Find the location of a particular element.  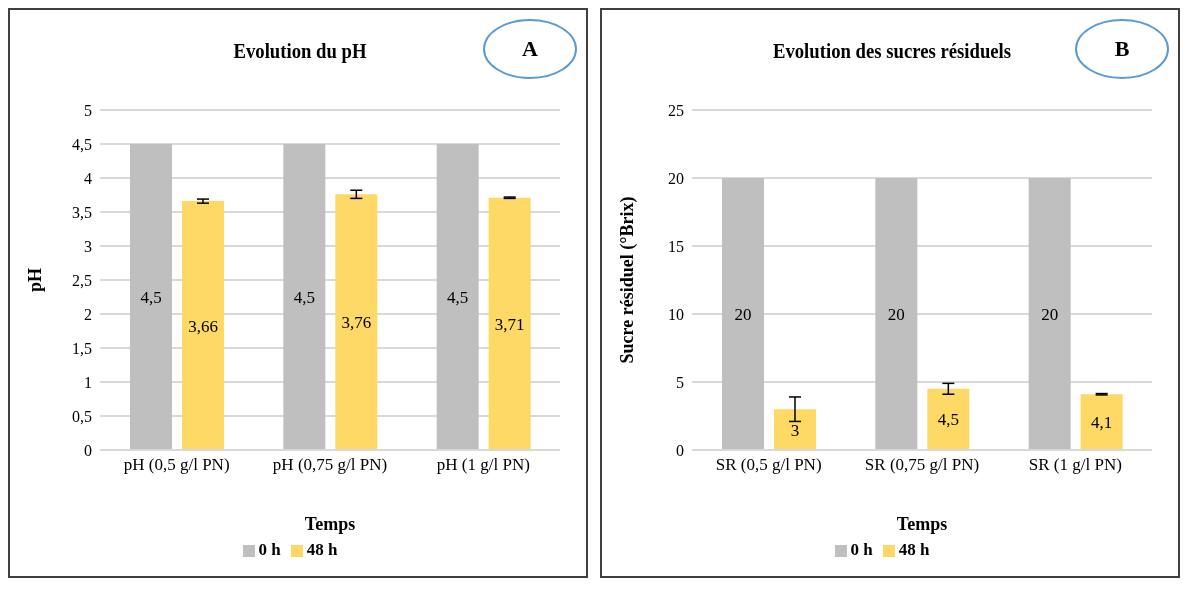

data-label: 3,66 is located at coordinates (203, 326).